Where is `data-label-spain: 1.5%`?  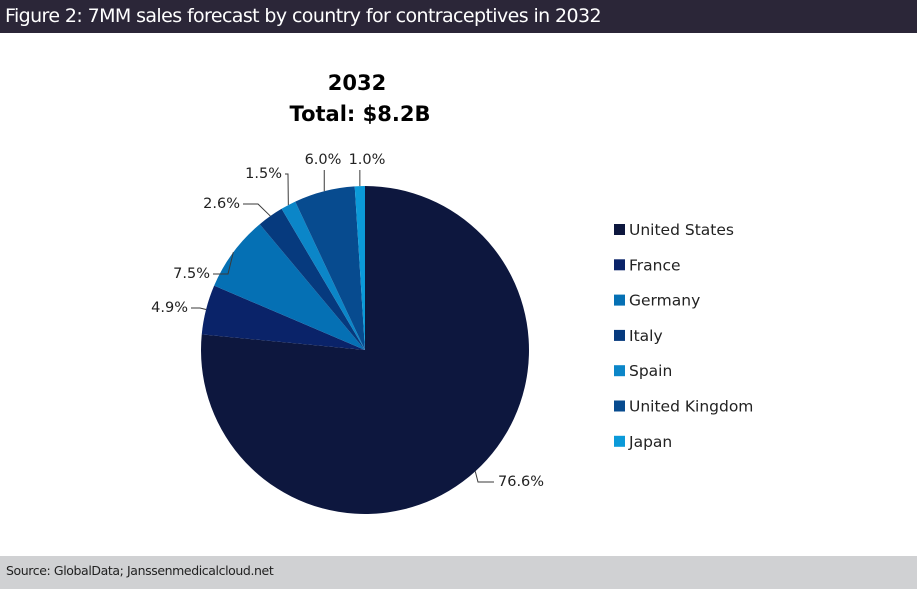
data-label-spain: 1.5% is located at coordinates (263, 174).